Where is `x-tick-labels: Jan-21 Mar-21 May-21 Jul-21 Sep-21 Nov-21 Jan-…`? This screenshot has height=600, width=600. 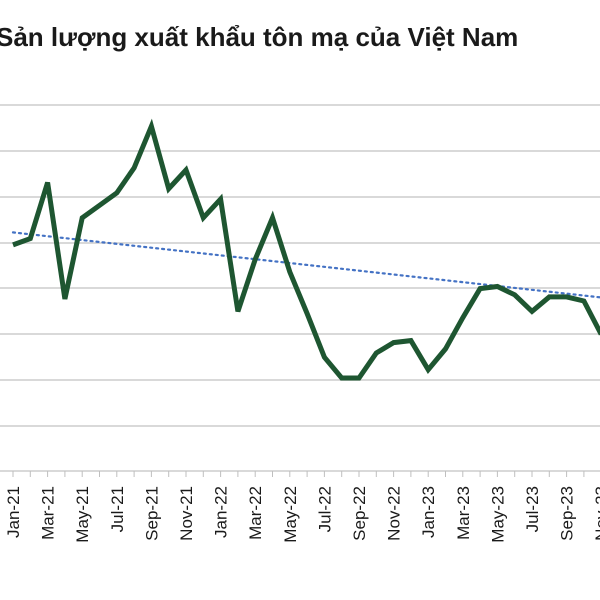 x-tick-labels: Jan-21 Mar-21 May-21 Jul-21 Sep-21 Nov-21 Jan-… is located at coordinates (302, 514).